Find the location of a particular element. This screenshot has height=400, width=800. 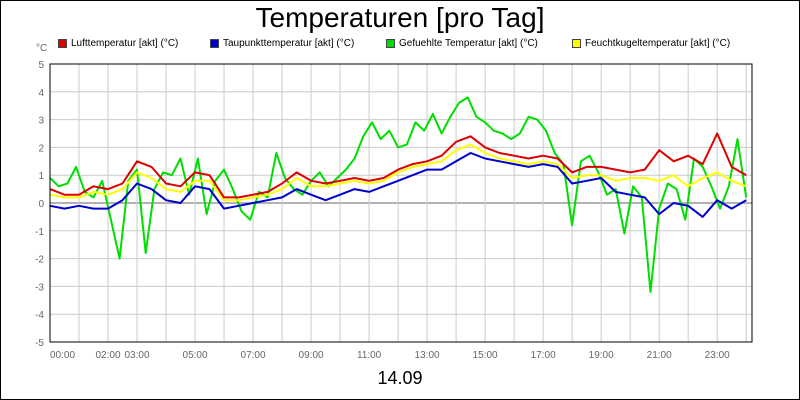

x-tick-label: 21:00 is located at coordinates (659, 355).